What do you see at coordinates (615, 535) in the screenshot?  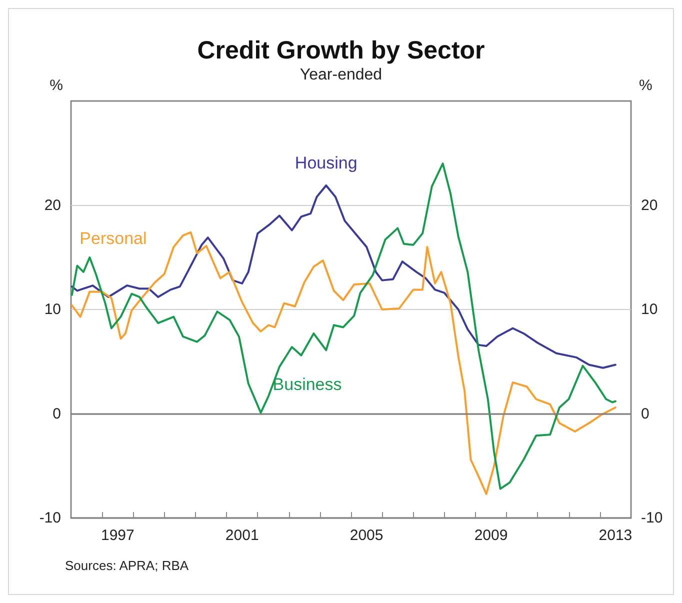 I see `x-tick-label: 2013` at bounding box center [615, 535].